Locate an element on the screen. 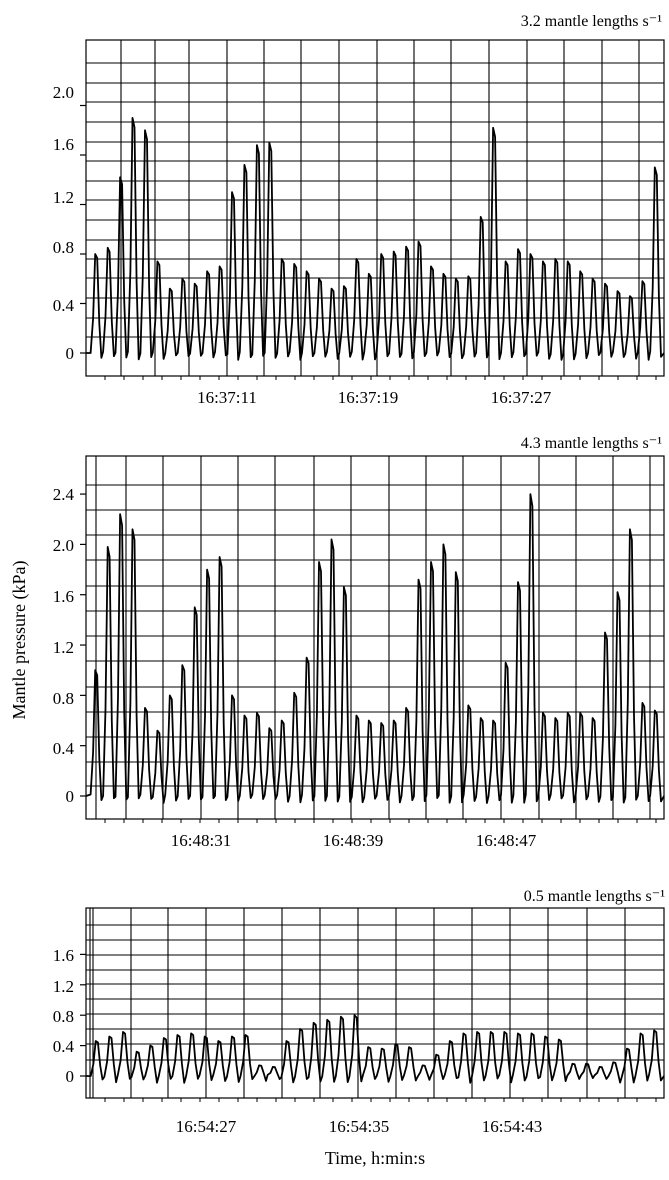 The width and height of the screenshot is (669, 1180). x-tick-label: 16:54:35 is located at coordinates (359, 1126).